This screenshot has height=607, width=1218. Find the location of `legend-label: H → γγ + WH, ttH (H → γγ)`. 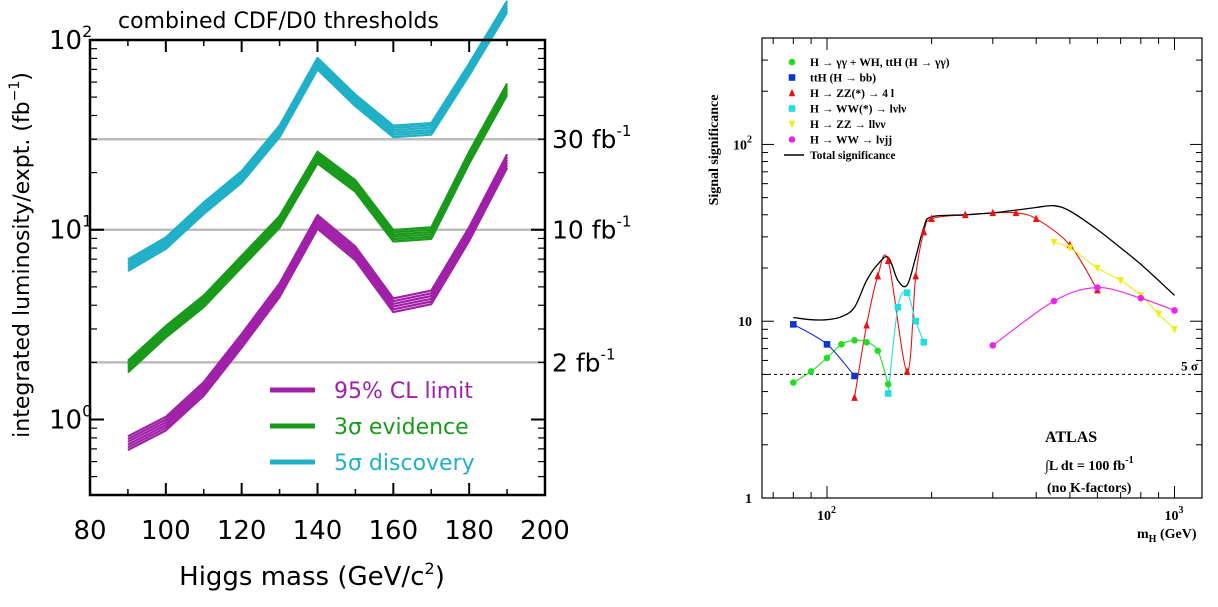

legend-label: H → γγ + WH, ttH (H → γγ) is located at coordinates (880, 63).